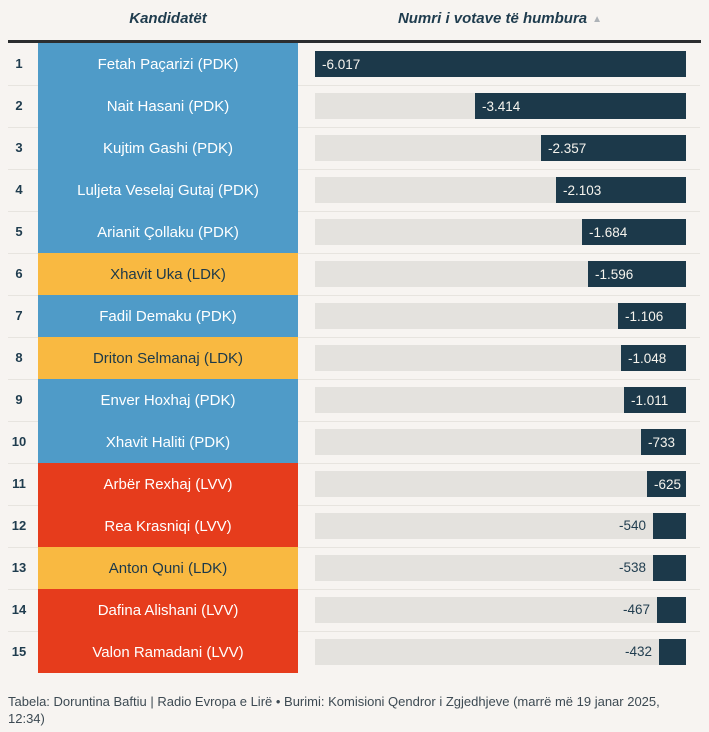 This screenshot has height=732, width=709. I want to click on row-rank: 3, so click(19, 147).